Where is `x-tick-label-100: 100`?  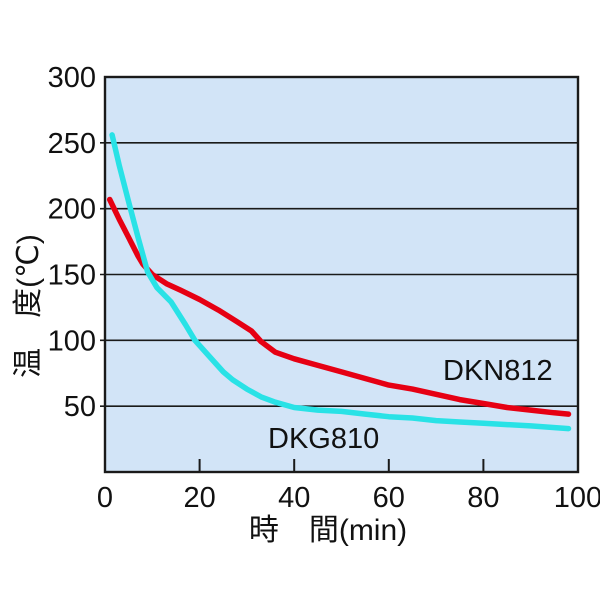
x-tick-label-100: 100 is located at coordinates (577, 498).